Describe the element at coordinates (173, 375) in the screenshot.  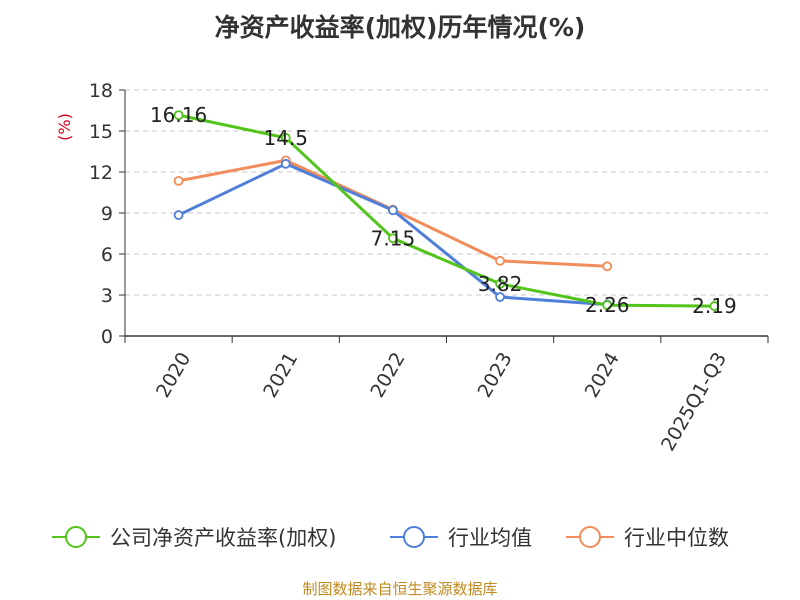
I see `x-tick-label: 2020` at that location.